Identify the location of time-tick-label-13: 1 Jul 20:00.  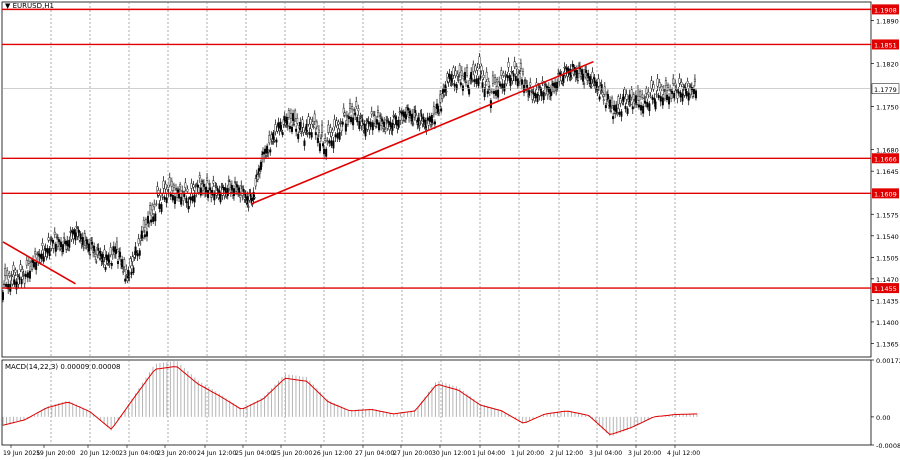
(527, 453).